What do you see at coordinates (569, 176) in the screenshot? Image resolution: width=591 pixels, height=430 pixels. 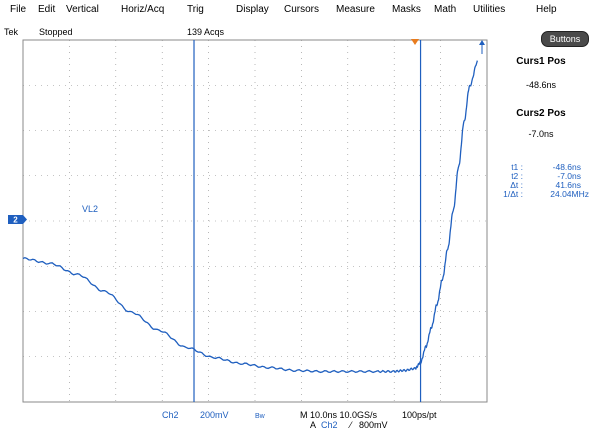 I see `readout-value: -7.0ns` at bounding box center [569, 176].